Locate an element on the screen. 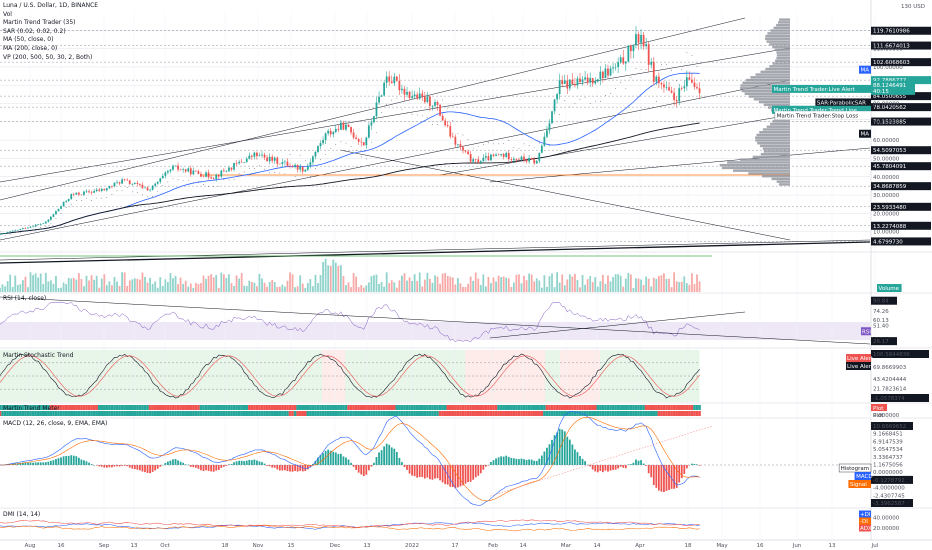  indicator-legend-5: VP (200, 500, 50, 30, 2, Both) is located at coordinates (48, 57).